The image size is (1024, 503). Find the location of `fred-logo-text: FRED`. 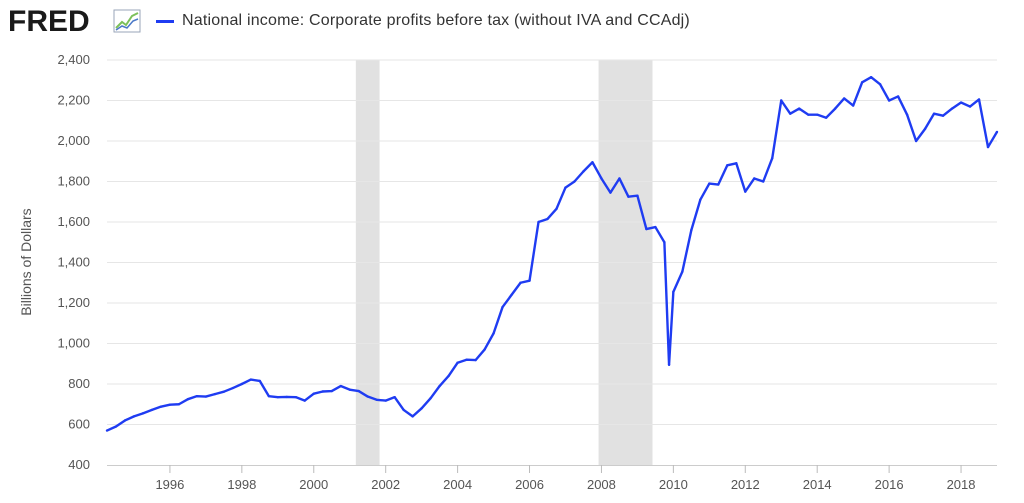

fred-logo-text: FRED is located at coordinates (49, 20).